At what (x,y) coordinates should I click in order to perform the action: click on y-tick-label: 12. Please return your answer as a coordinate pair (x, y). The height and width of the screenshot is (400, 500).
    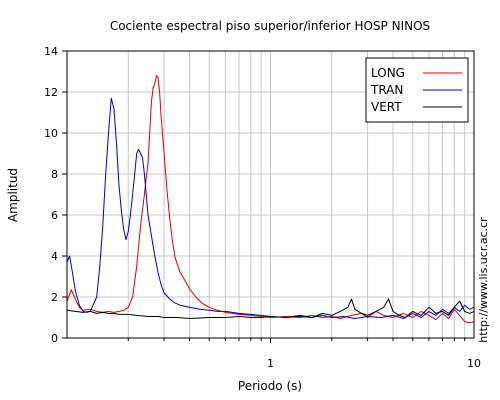
    Looking at the image, I should click on (51, 92).